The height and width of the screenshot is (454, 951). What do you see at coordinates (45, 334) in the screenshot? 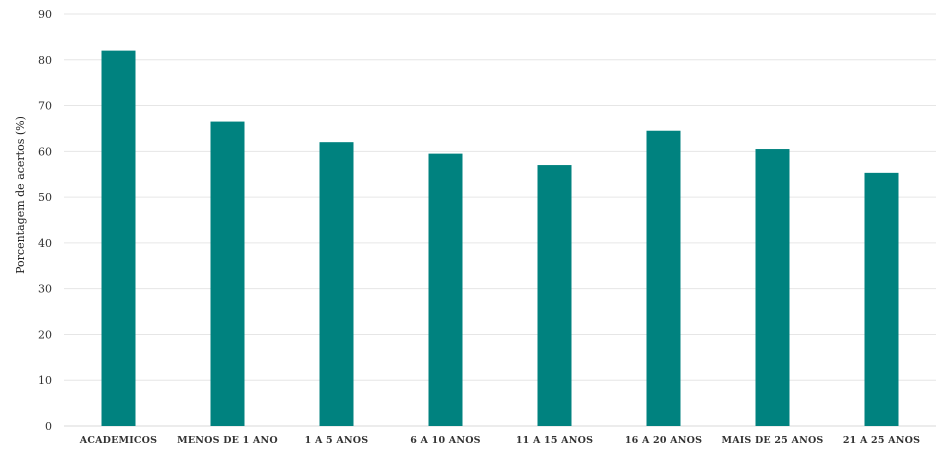
I see `y-tick-label: 20` at bounding box center [45, 334].